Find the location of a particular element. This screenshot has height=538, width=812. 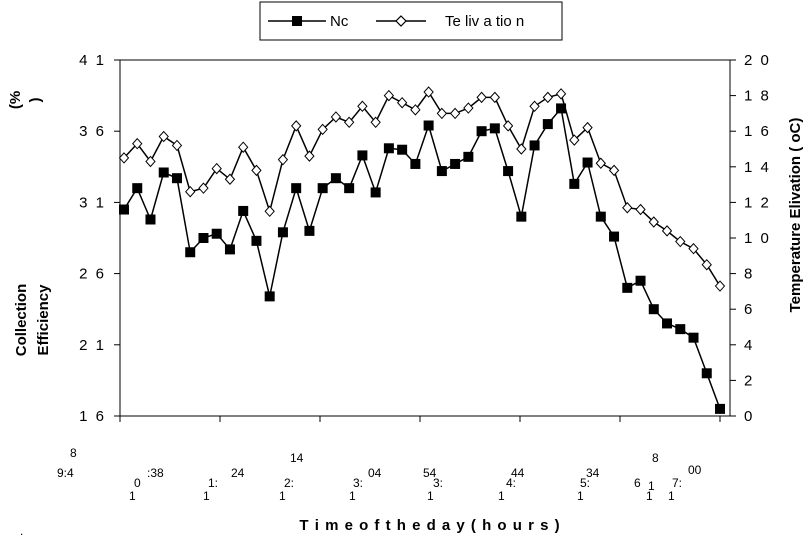

left-tick-label: 4 1 is located at coordinates (92, 60).